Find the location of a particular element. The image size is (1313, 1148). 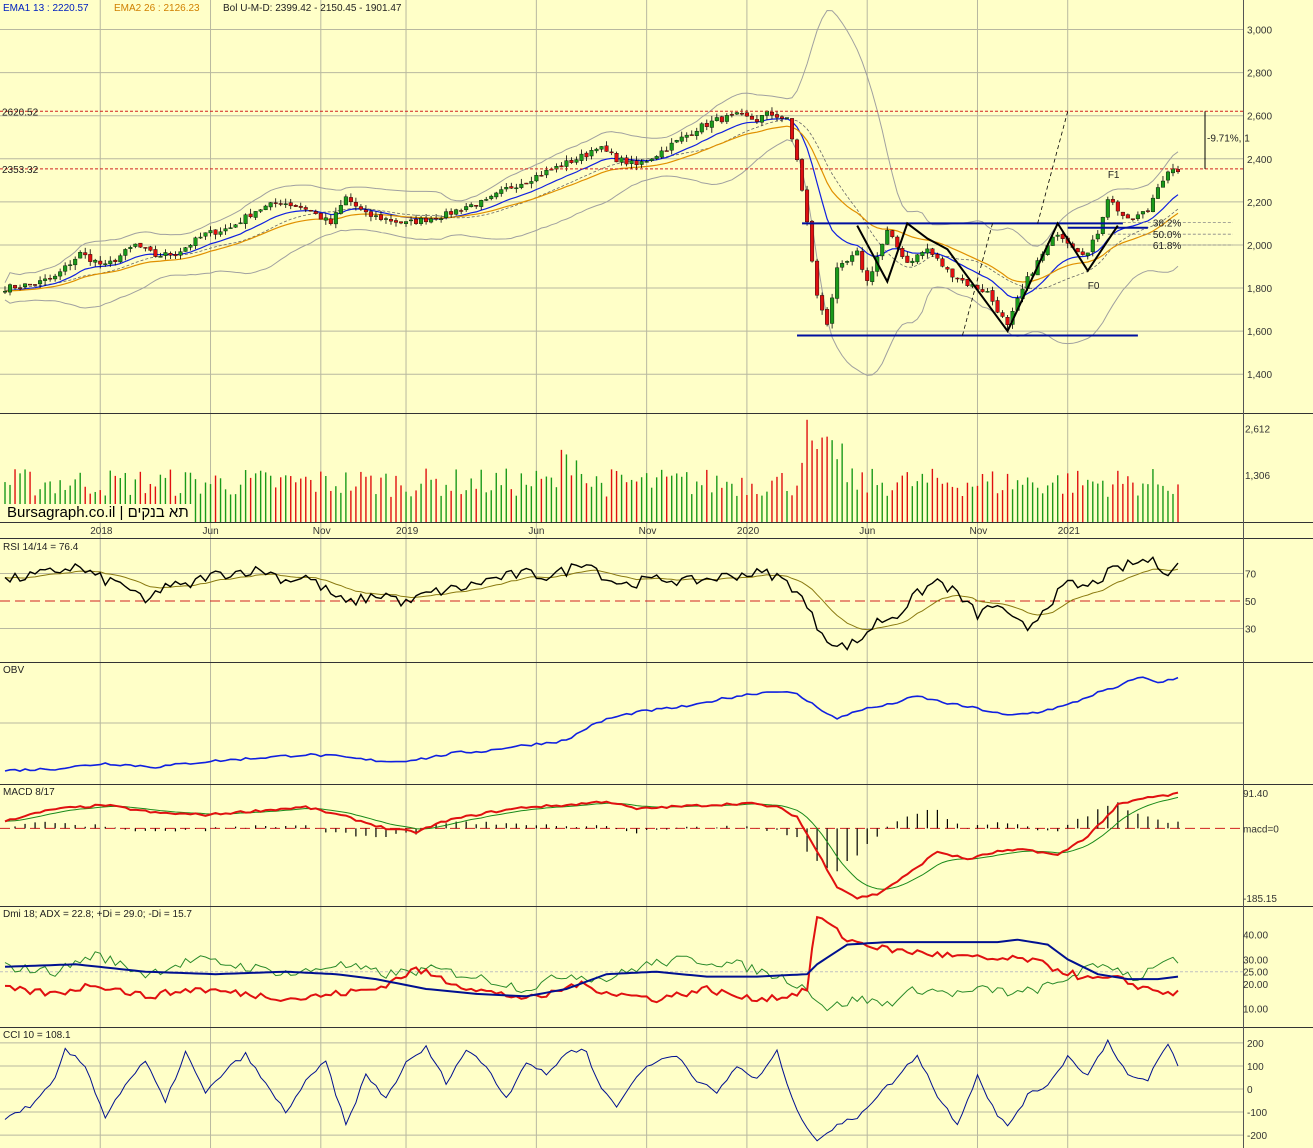

fib-label-0: F1 is located at coordinates (1114, 175).